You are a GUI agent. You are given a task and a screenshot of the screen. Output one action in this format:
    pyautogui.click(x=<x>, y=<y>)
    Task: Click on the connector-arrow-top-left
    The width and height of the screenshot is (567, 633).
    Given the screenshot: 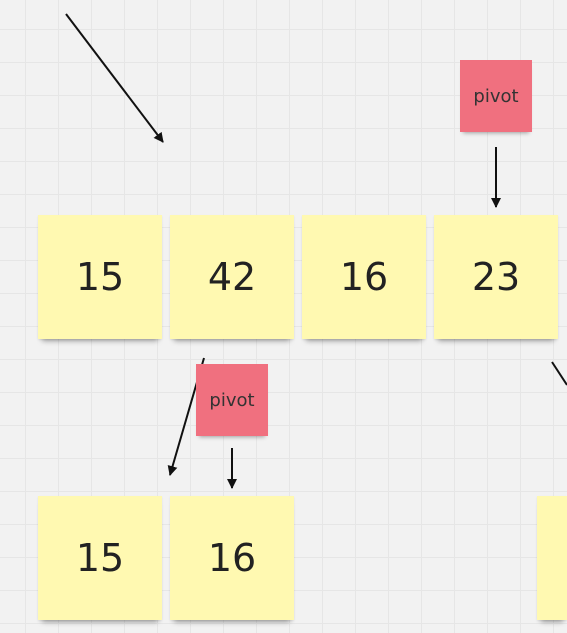 What is the action you would take?
    pyautogui.click(x=114, y=78)
    